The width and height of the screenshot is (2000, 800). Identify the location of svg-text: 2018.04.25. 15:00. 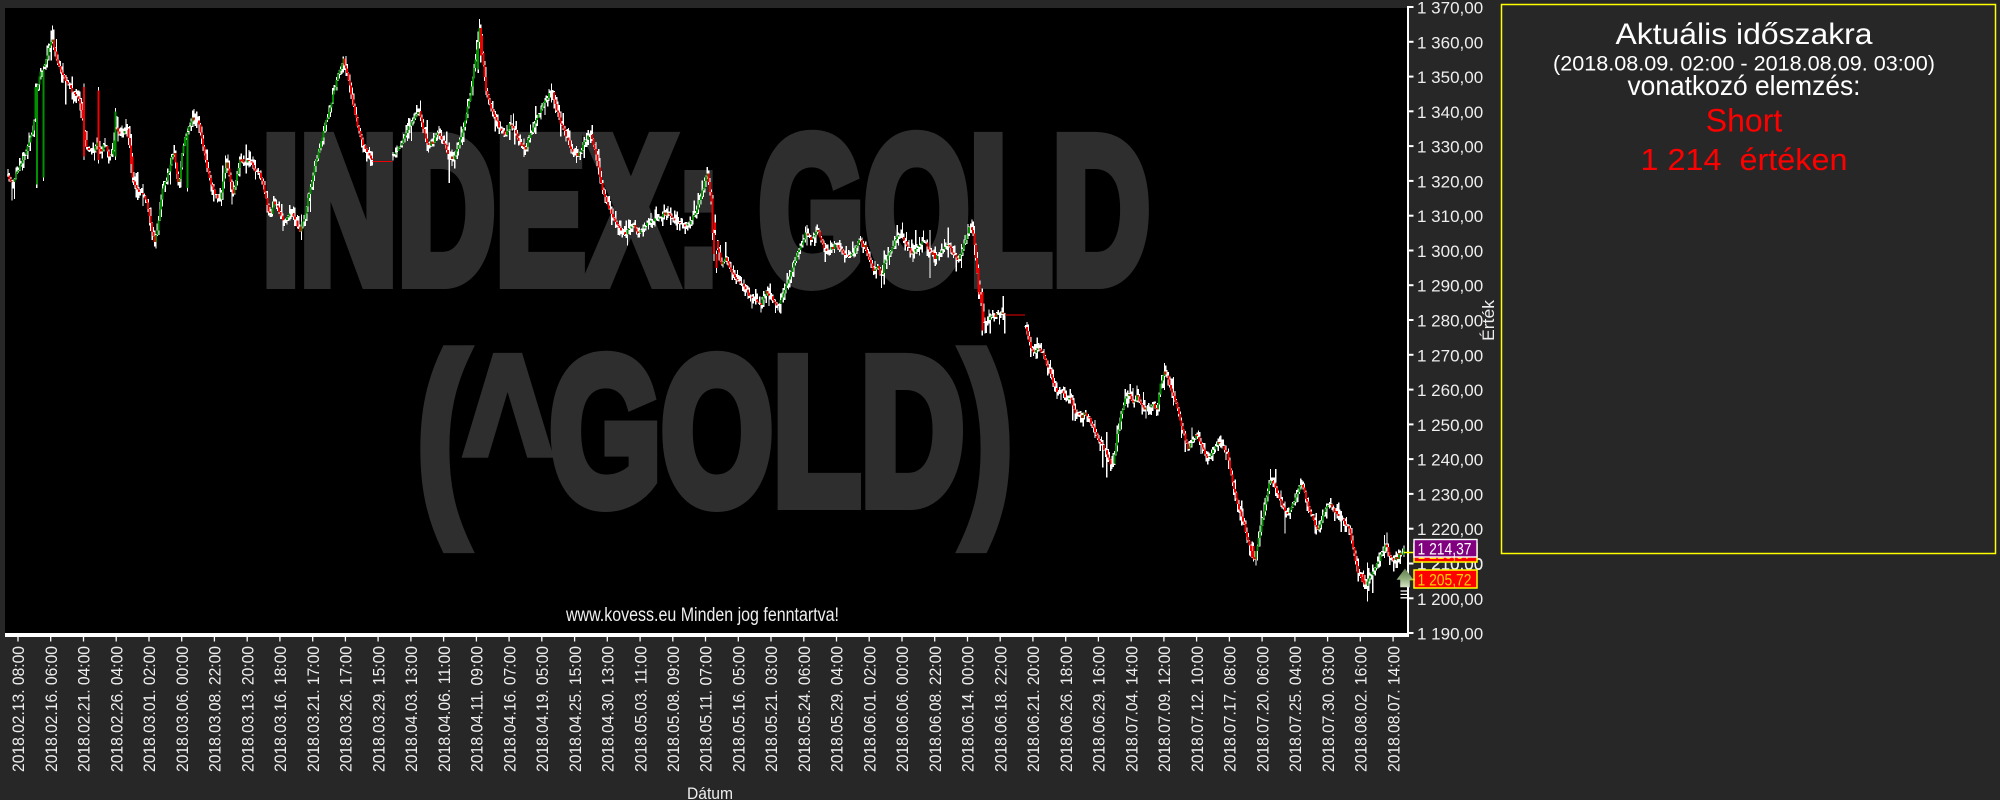
(575, 709).